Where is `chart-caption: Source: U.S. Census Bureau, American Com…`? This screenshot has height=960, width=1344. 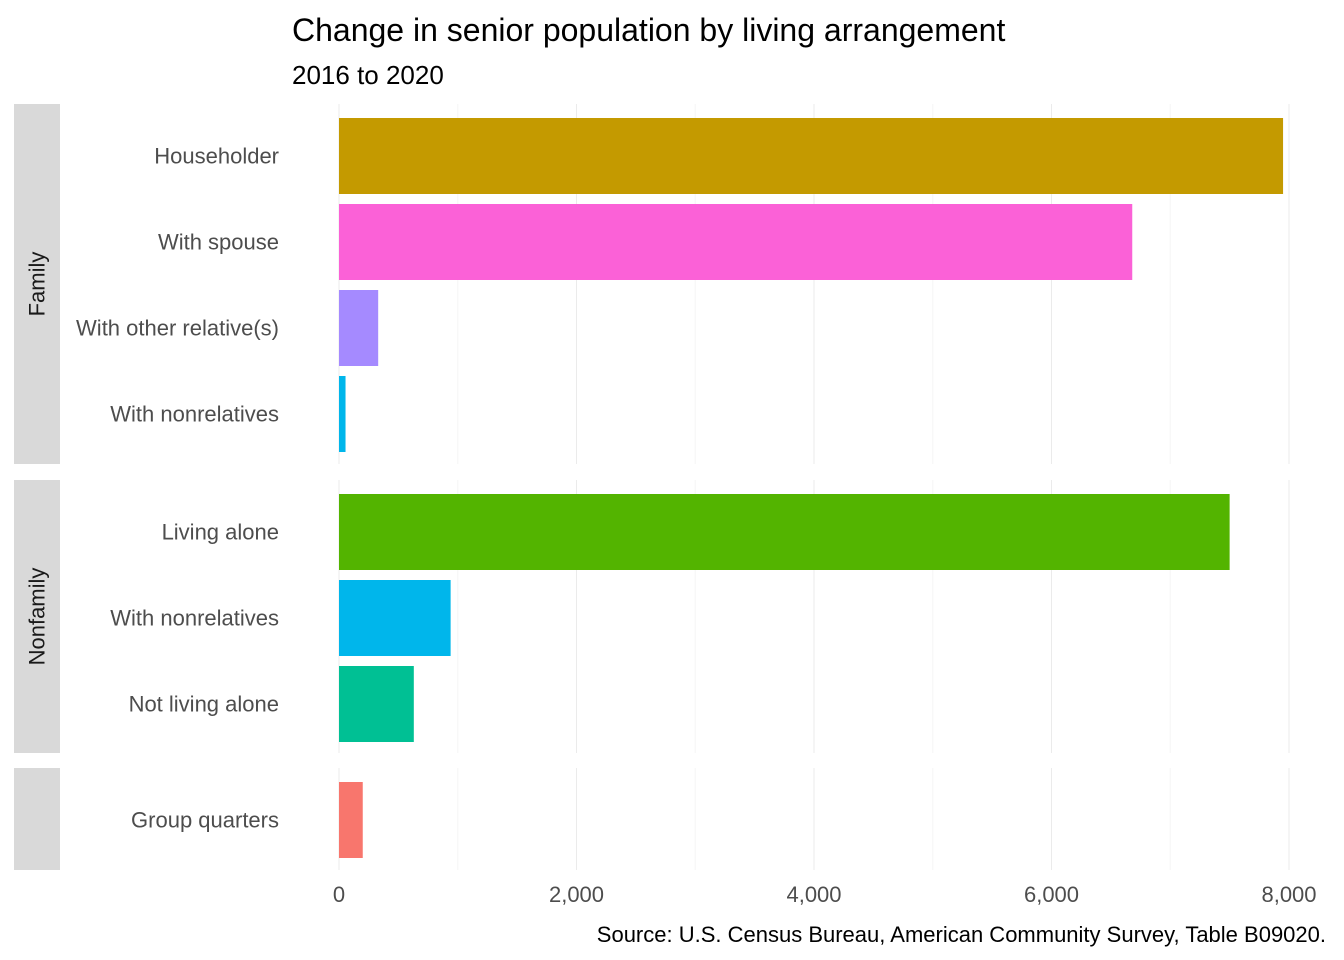 chart-caption: Source: U.S. Census Bureau, American Com… is located at coordinates (961, 934).